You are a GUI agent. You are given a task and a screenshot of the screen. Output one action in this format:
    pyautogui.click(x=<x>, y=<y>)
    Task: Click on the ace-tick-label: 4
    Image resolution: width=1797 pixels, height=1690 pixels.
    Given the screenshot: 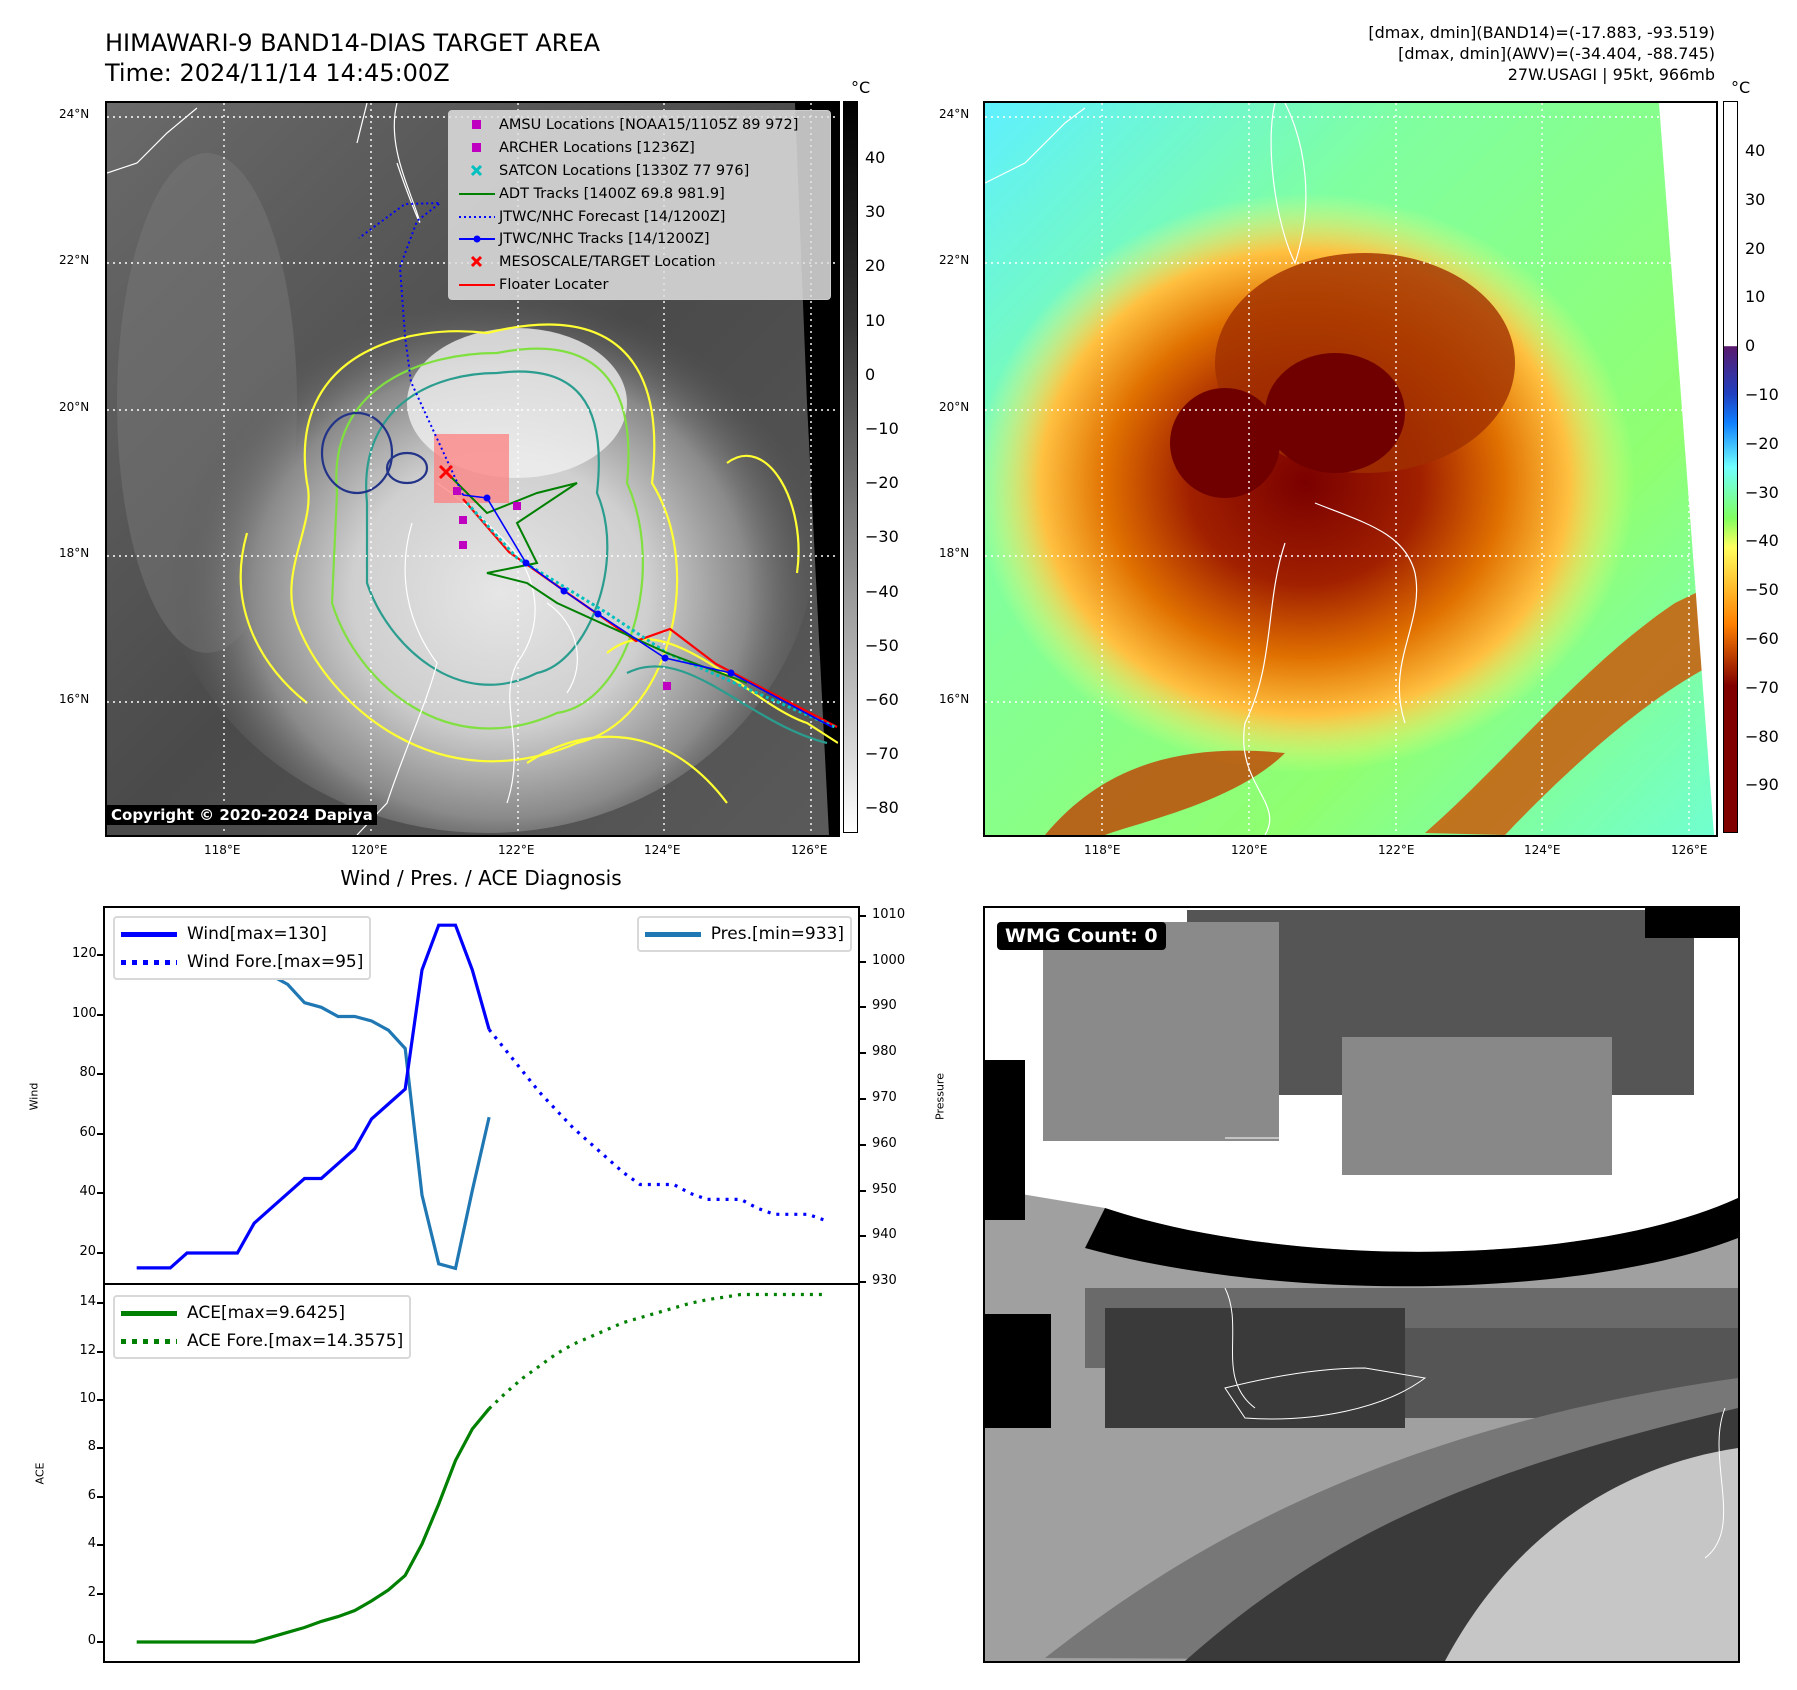 What is the action you would take?
    pyautogui.click(x=91, y=1544)
    